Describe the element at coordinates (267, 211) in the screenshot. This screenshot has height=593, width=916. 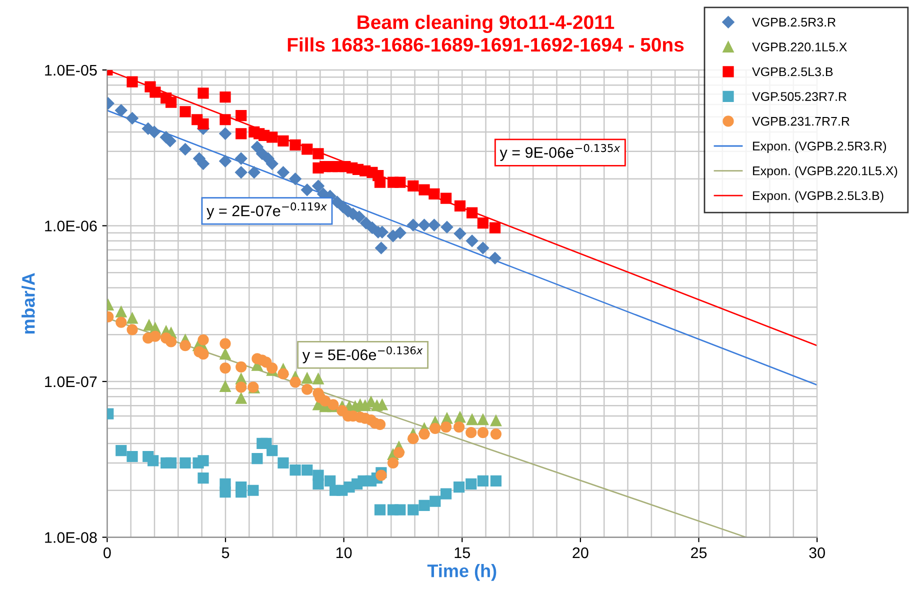
I see `annotation: y = 2E-07e$^{−0.119x}$` at that location.